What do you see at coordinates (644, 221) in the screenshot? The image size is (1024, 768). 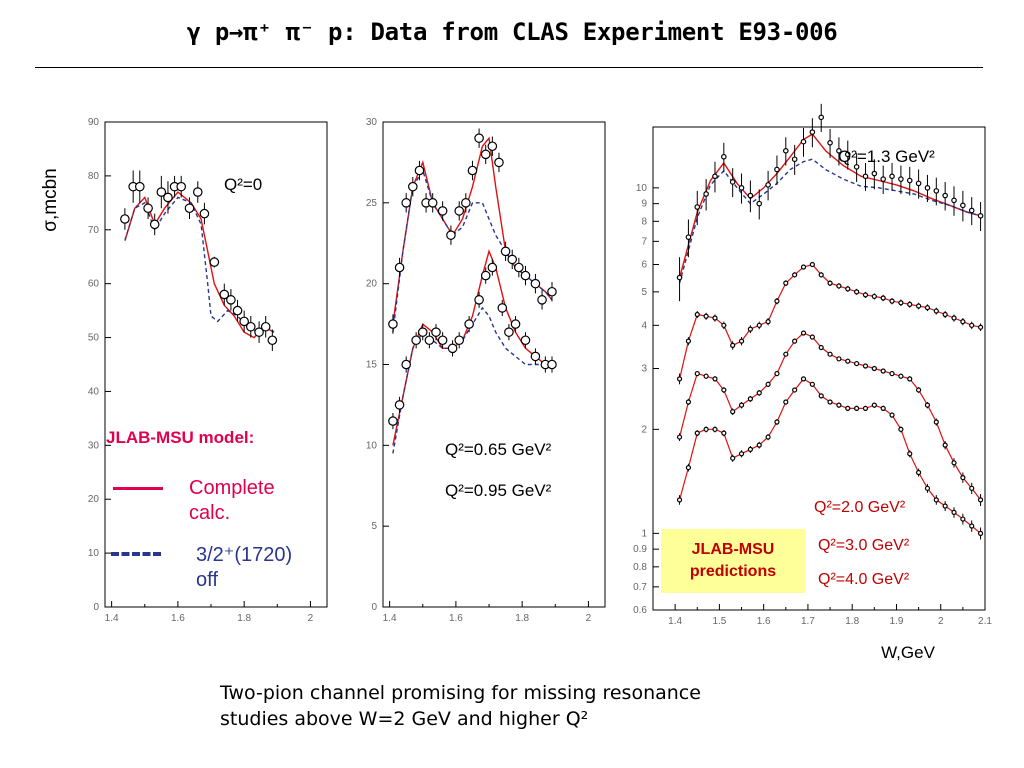 I see `y-tick-label: 8` at bounding box center [644, 221].